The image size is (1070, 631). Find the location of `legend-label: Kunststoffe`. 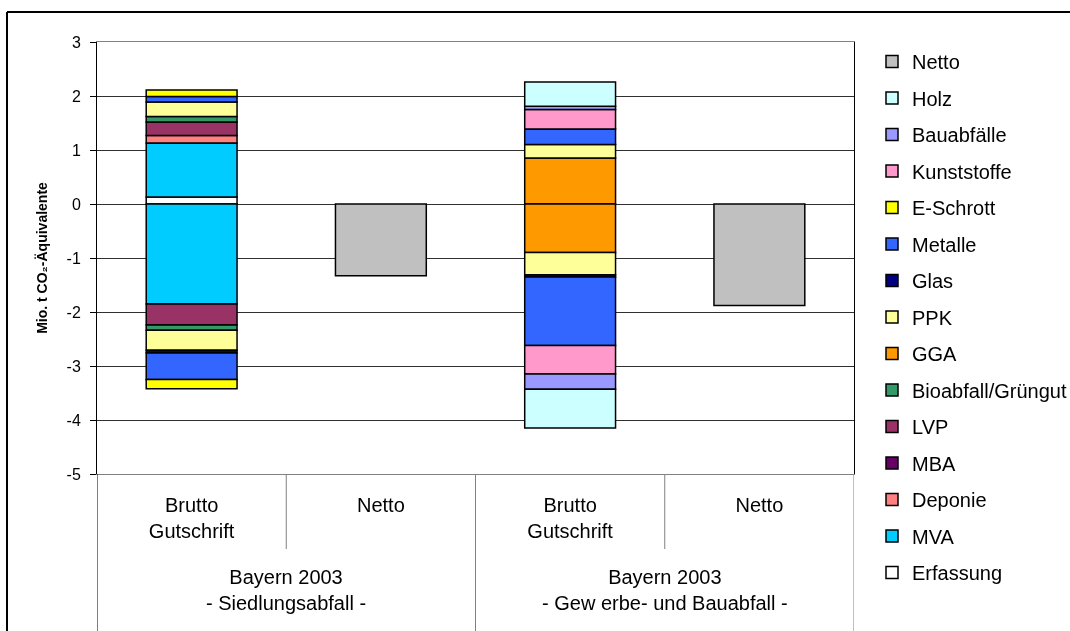

legend-label: Kunststoffe is located at coordinates (962, 171).